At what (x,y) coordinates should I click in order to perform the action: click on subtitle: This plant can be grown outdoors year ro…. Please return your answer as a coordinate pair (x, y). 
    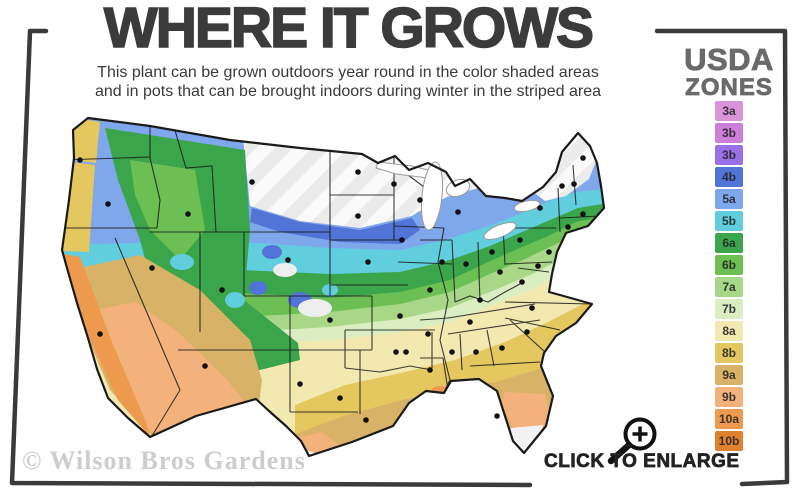
    Looking at the image, I should click on (348, 82).